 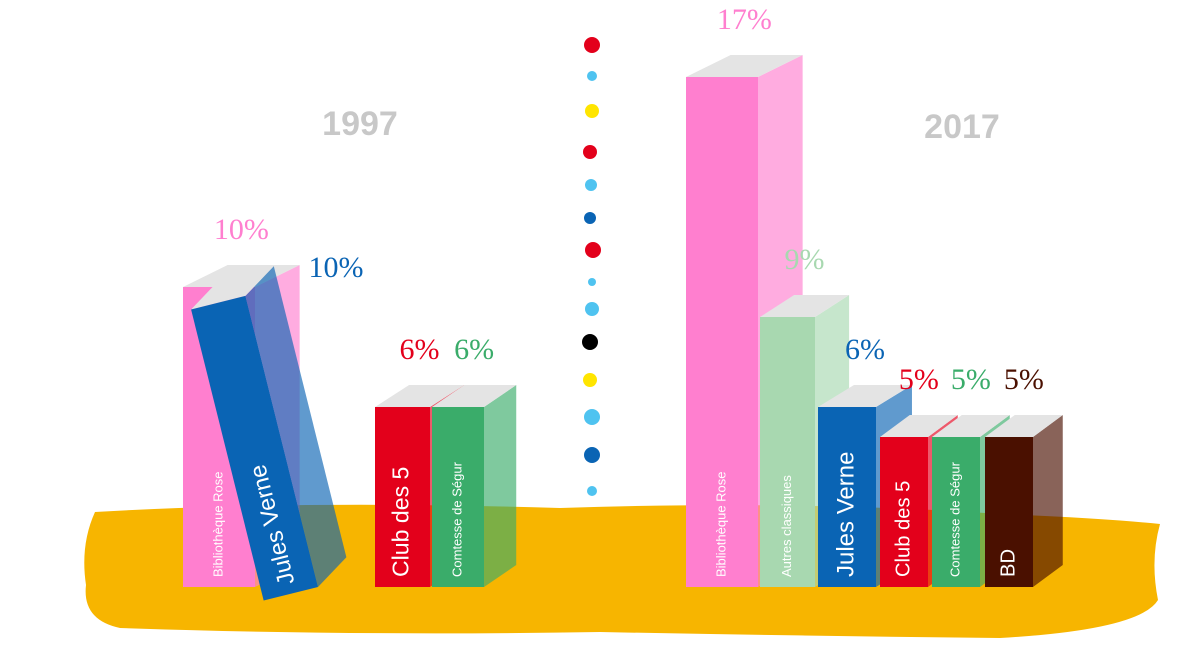 What do you see at coordinates (805, 259) in the screenshot?
I see `value-label: 9%` at bounding box center [805, 259].